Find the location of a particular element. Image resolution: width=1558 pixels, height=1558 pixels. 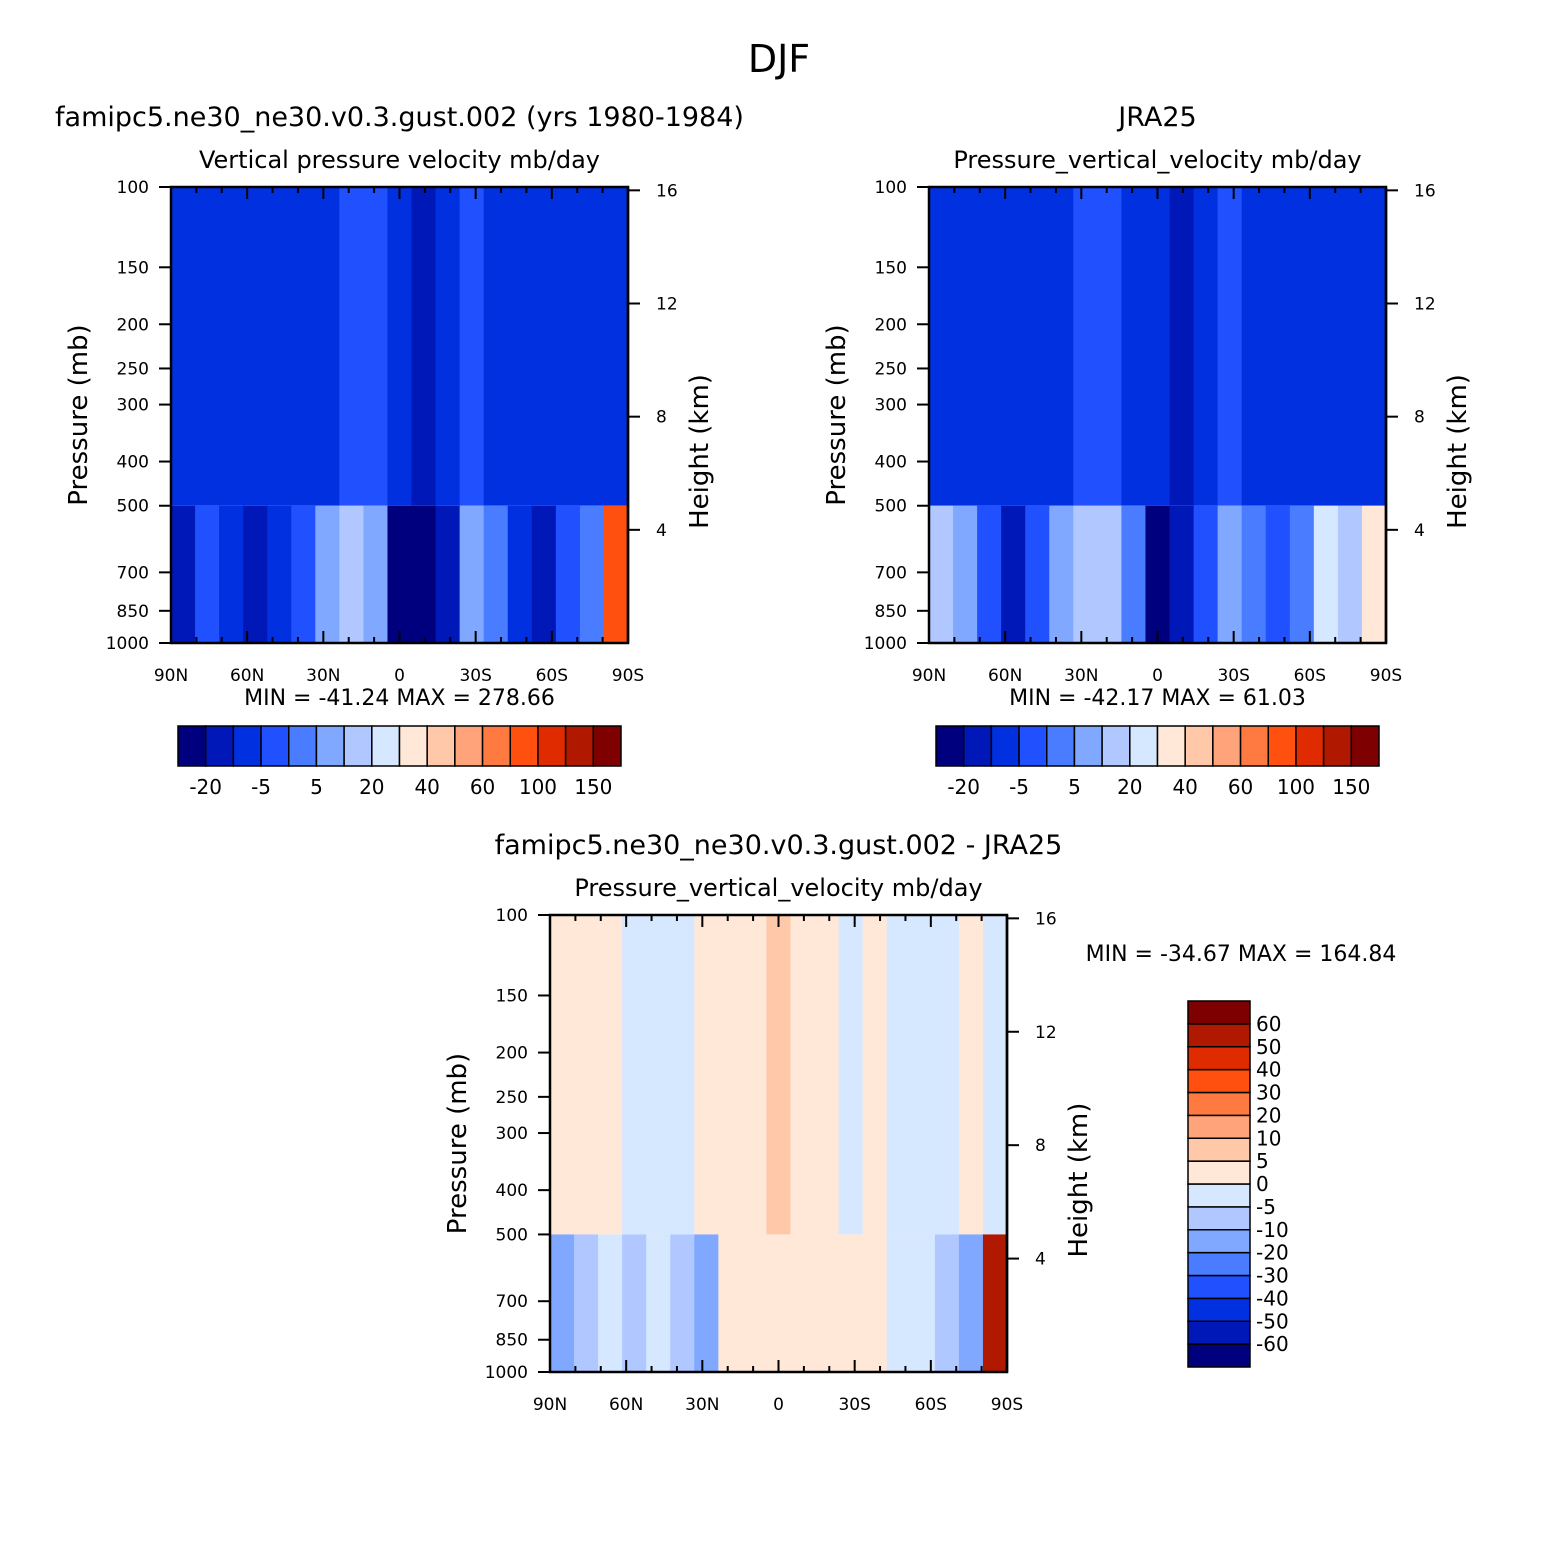

x-tick-label: 30N is located at coordinates (323, 676).